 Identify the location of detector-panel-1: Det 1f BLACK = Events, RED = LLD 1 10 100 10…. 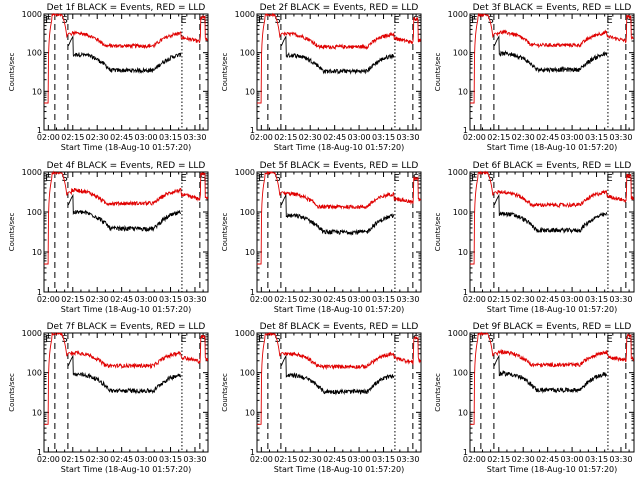
(108, 77).